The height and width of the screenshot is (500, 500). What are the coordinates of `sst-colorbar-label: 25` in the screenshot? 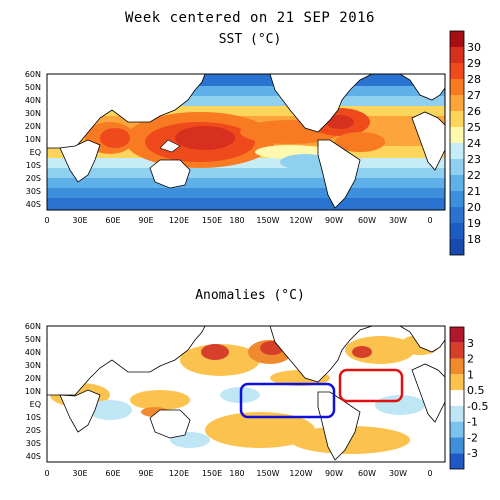 It's located at (474, 127).